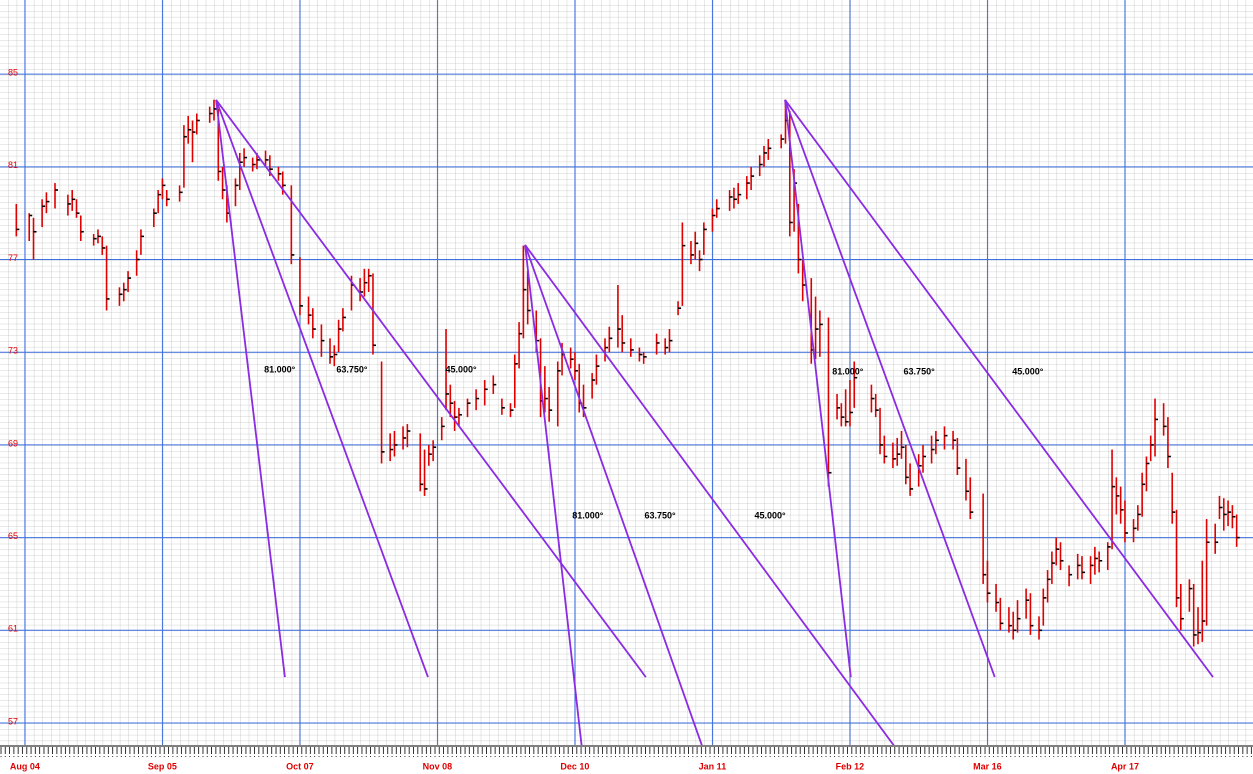 The width and height of the screenshot is (1253, 774). Describe the element at coordinates (13, 443) in the screenshot. I see `y-tick-label: 69` at that location.